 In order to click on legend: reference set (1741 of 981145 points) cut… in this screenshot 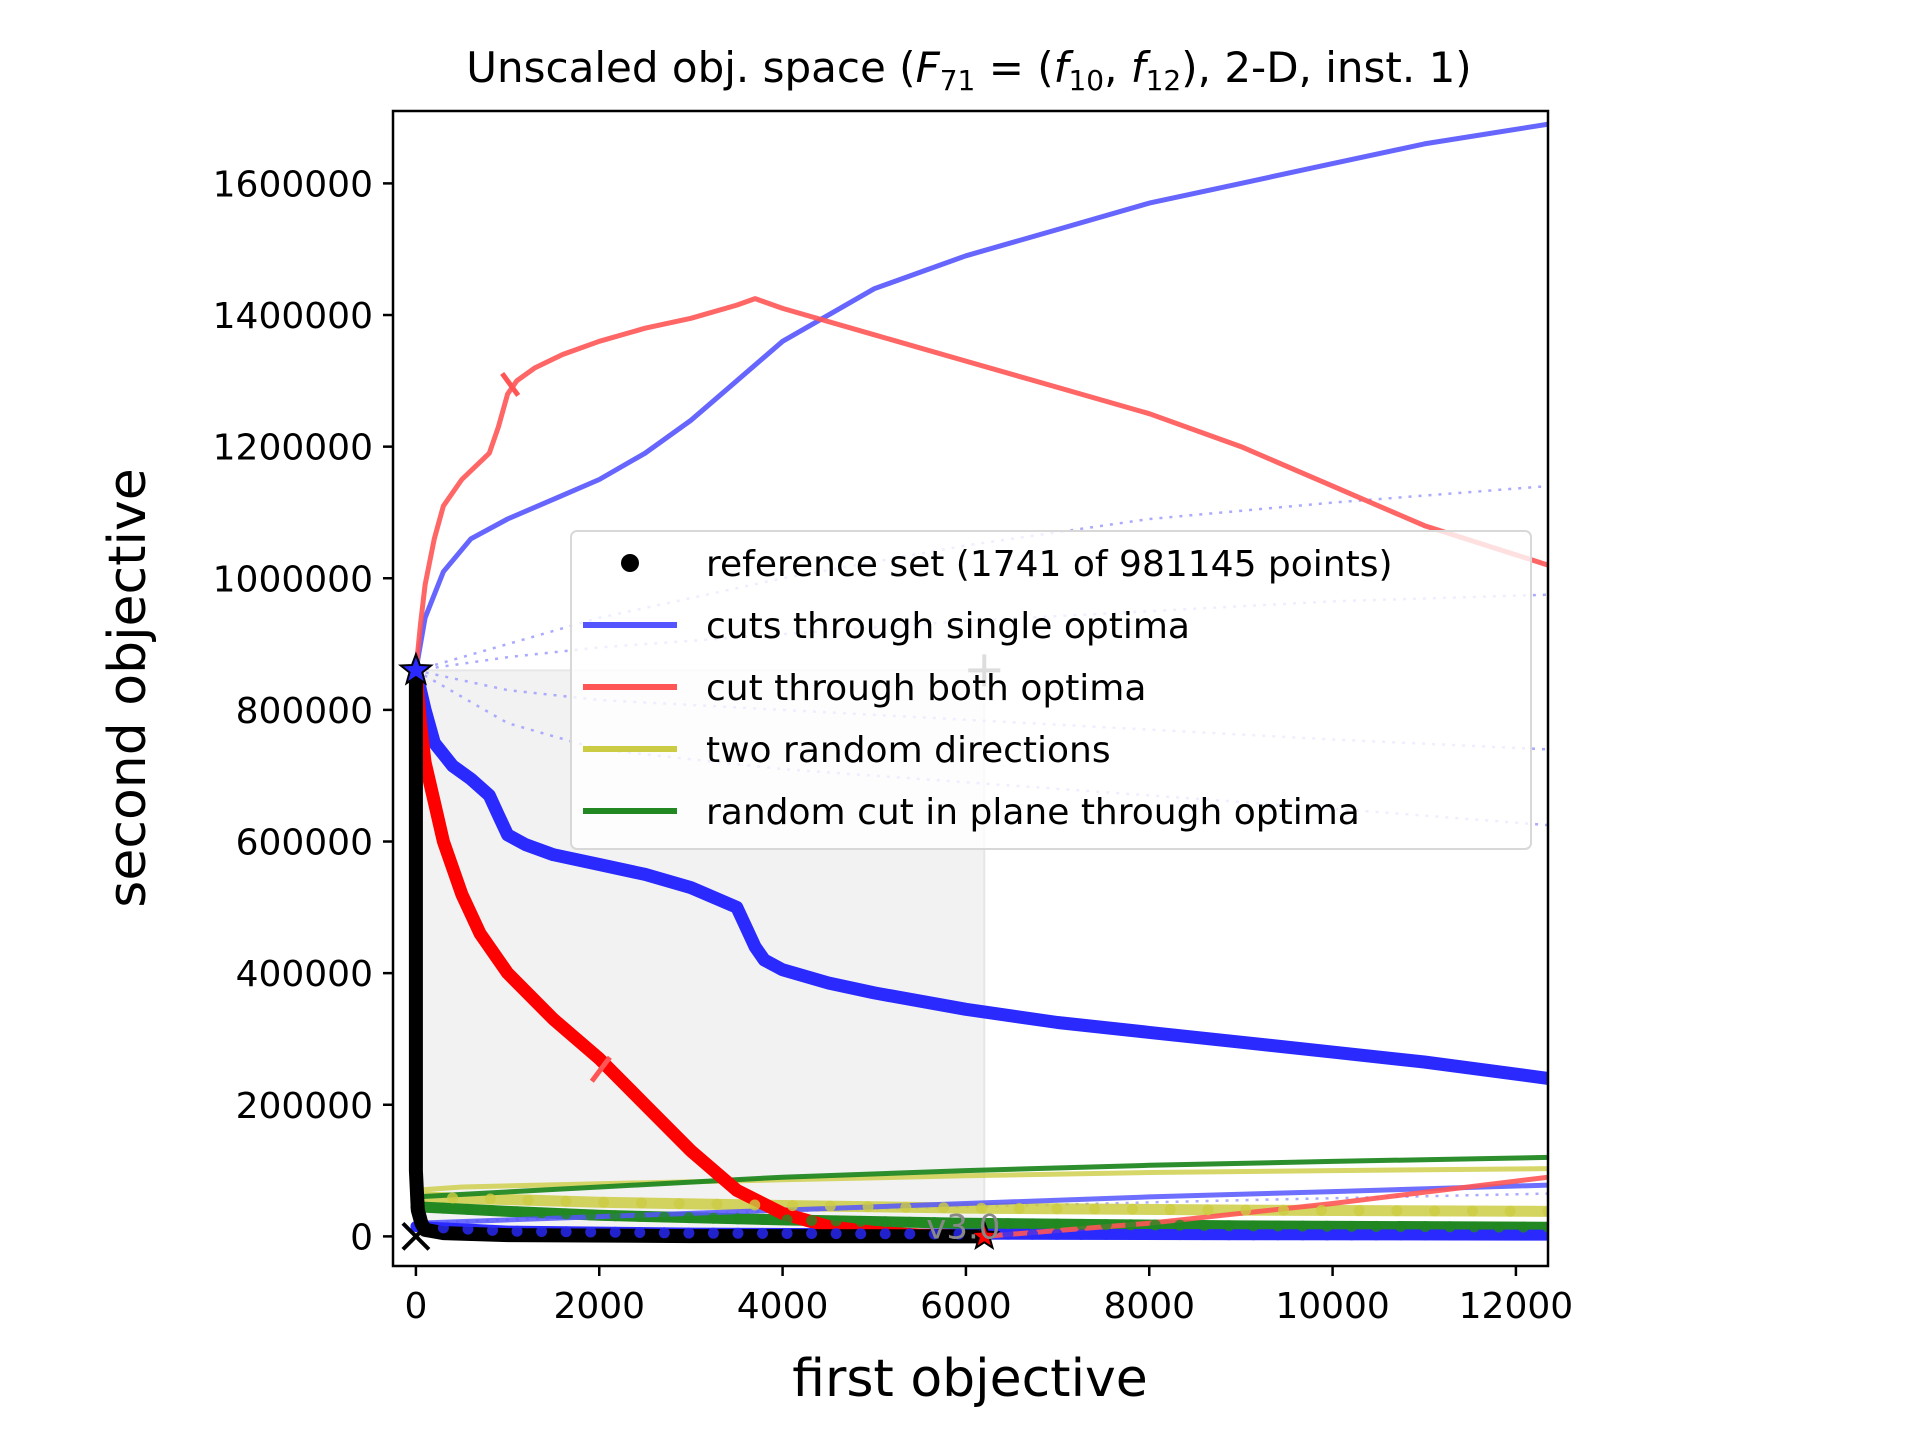, I will do `click(1051, 690)`.